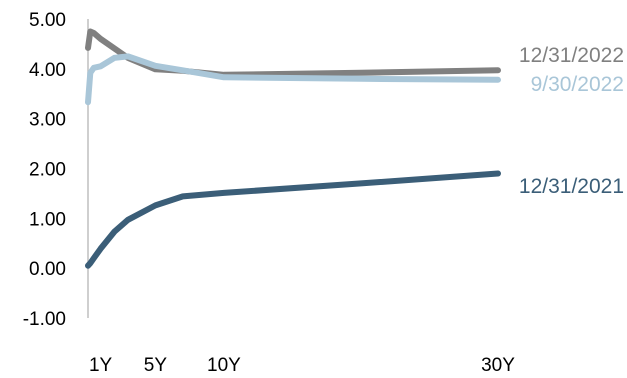 This screenshot has height=378, width=627. What do you see at coordinates (47, 170) in the screenshot?
I see `y-tick-label: 2.00` at bounding box center [47, 170].